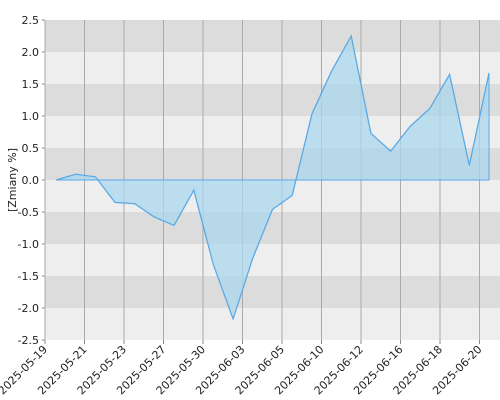 The height and width of the screenshot is (400, 500). Describe the element at coordinates (12, 180) in the screenshot. I see `y-axis-label: [Zmiany %]` at that location.